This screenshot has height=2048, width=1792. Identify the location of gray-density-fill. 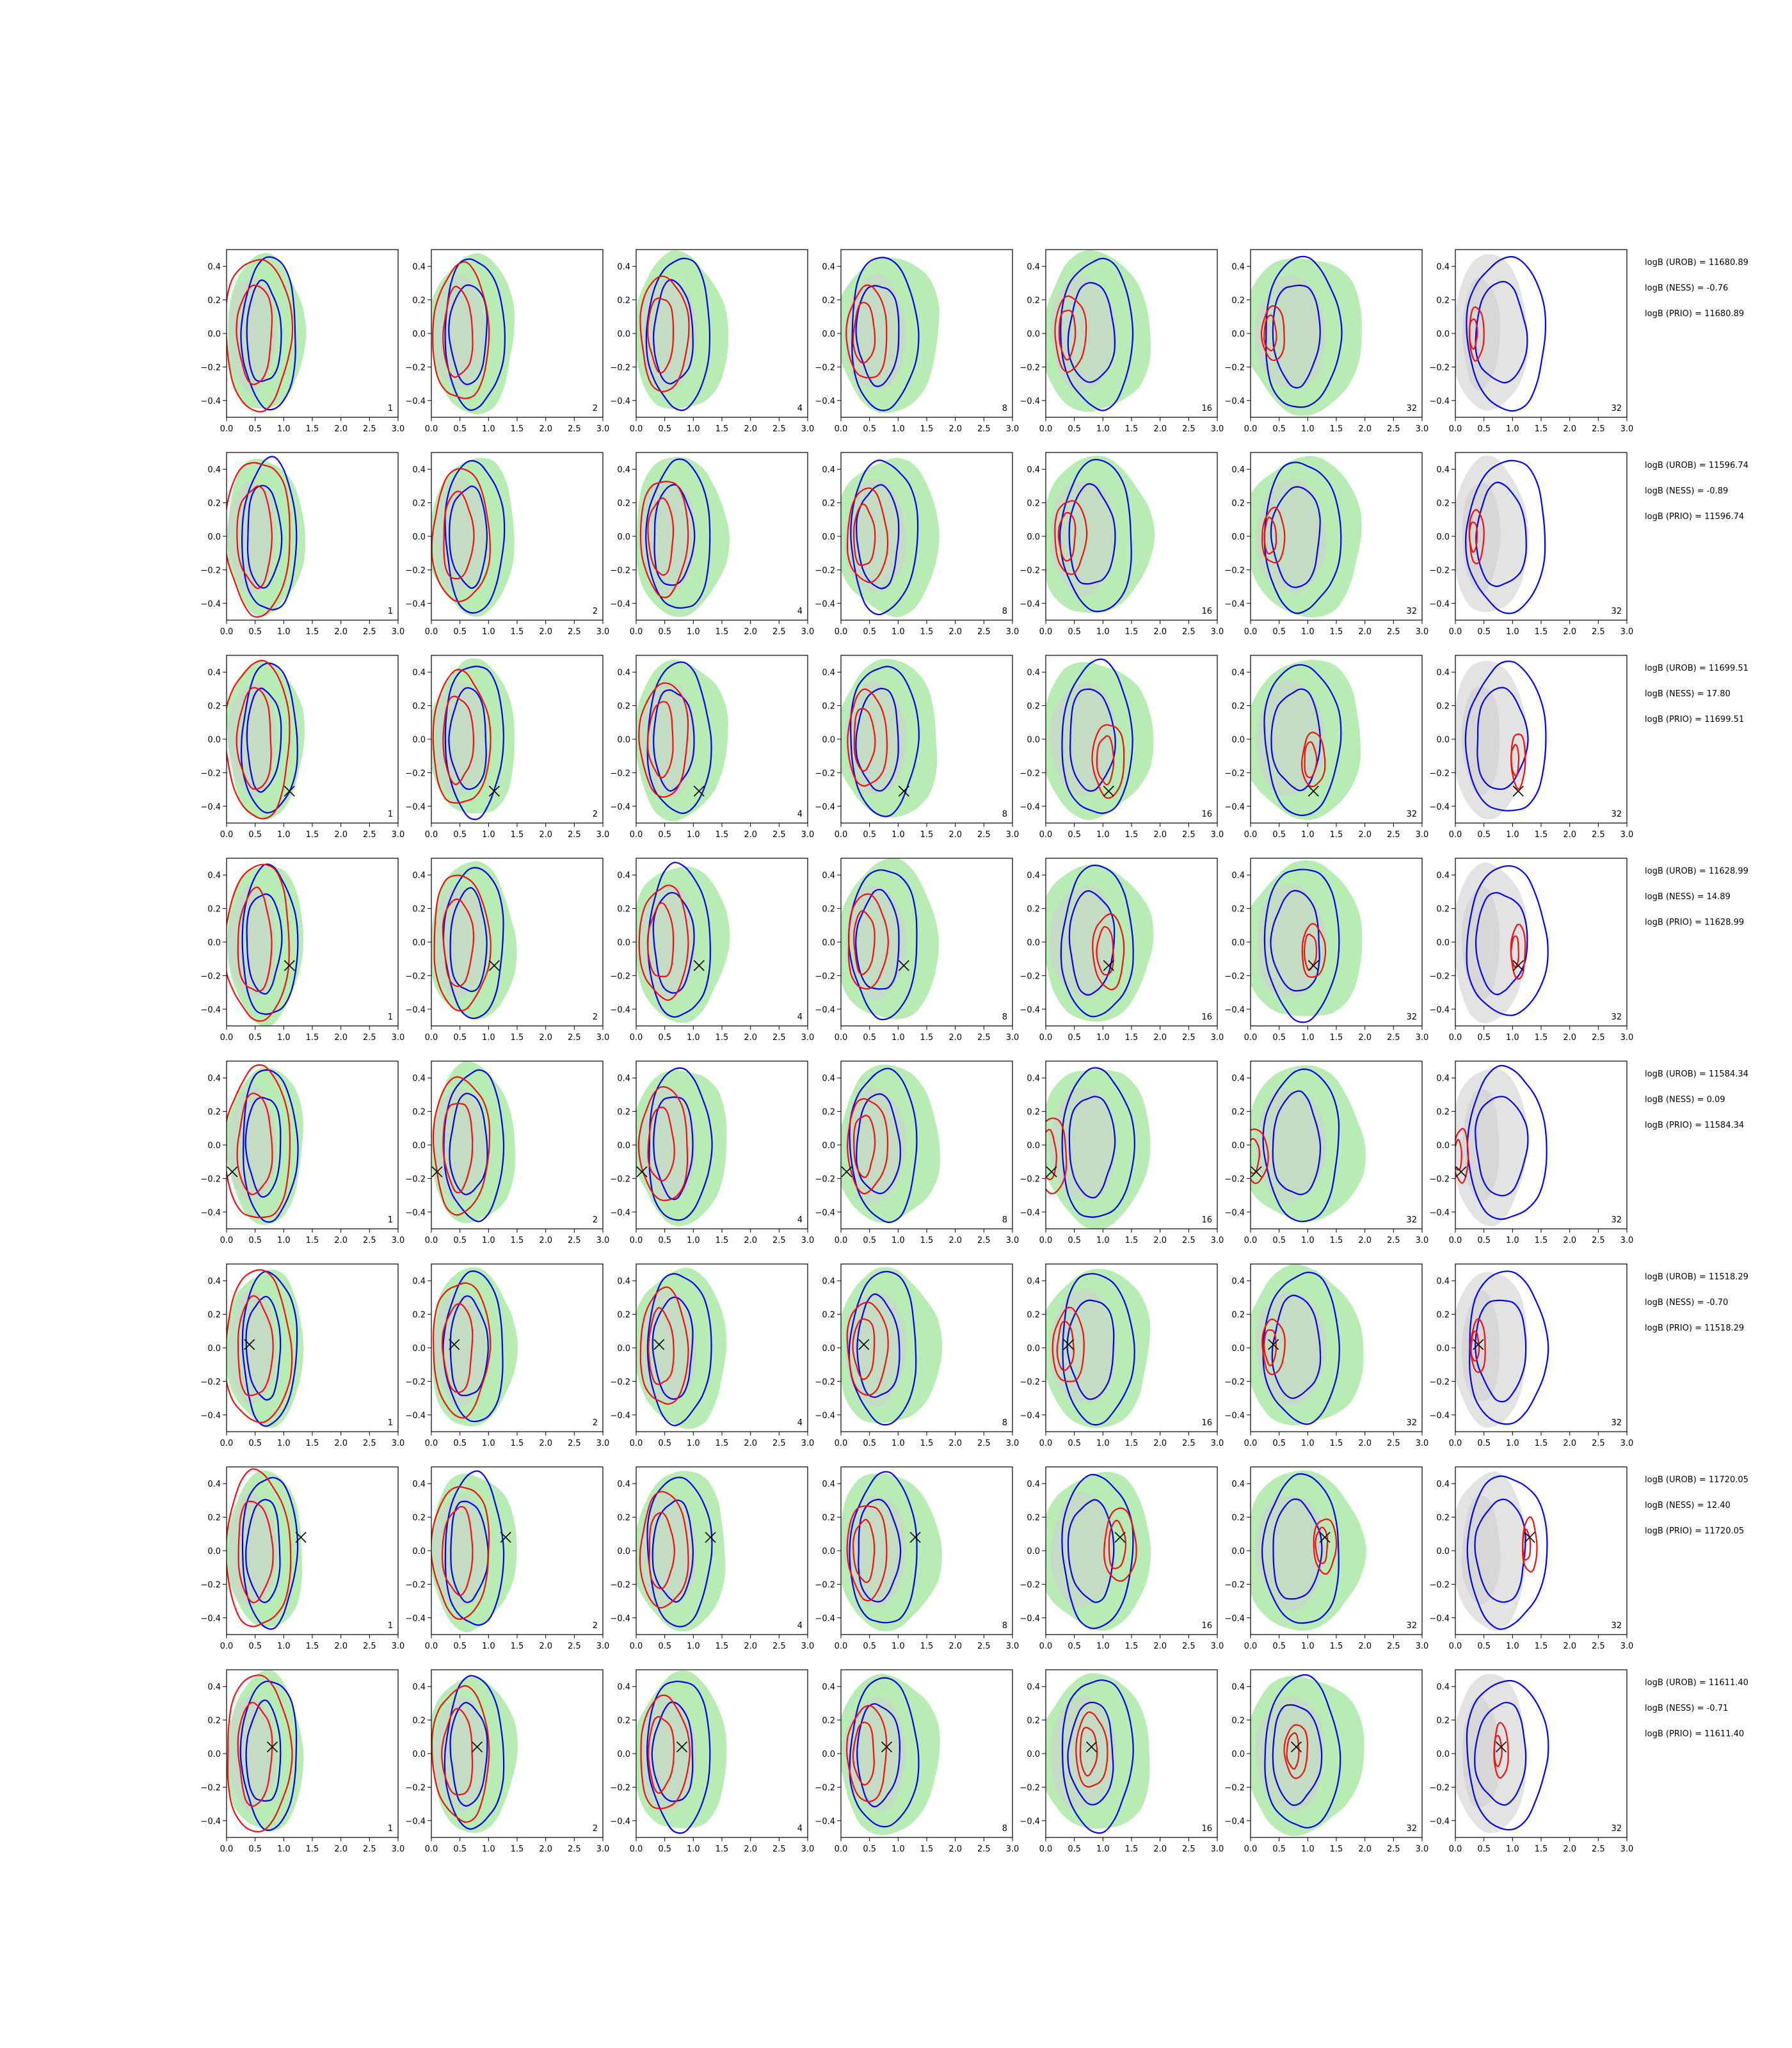
(460, 1146).